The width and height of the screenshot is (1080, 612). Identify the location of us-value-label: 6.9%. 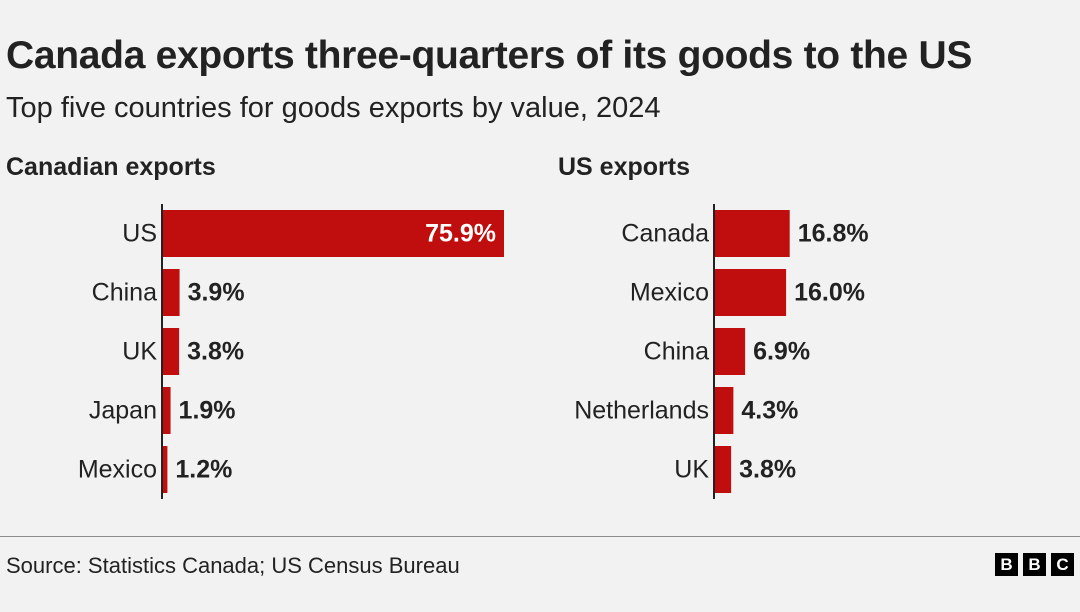
(781, 352).